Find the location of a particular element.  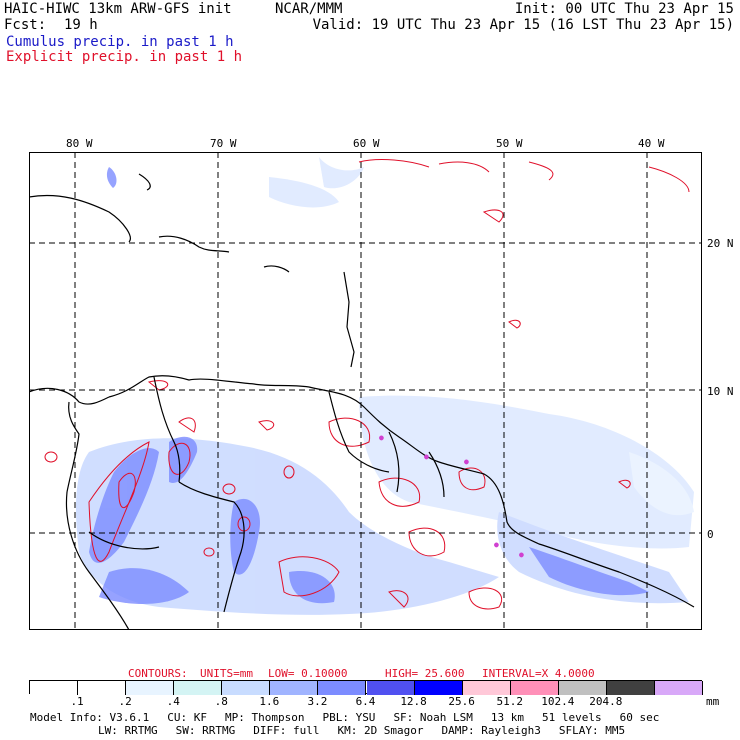

agency-label: NCAR/MMM is located at coordinates (309, 9).